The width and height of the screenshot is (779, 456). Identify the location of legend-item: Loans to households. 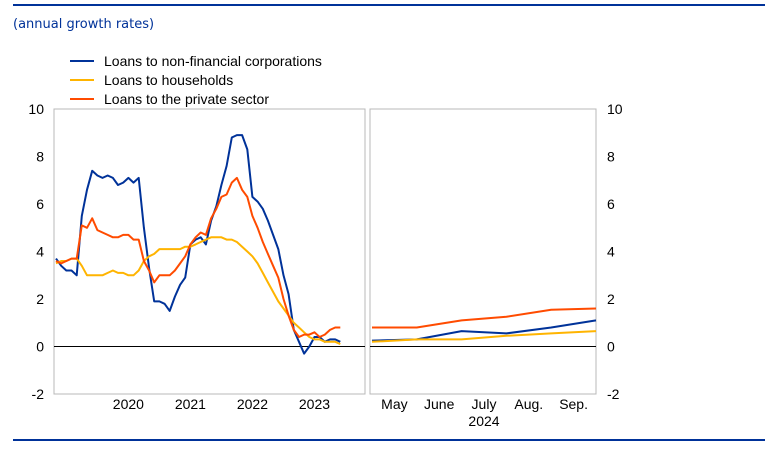
(196, 79).